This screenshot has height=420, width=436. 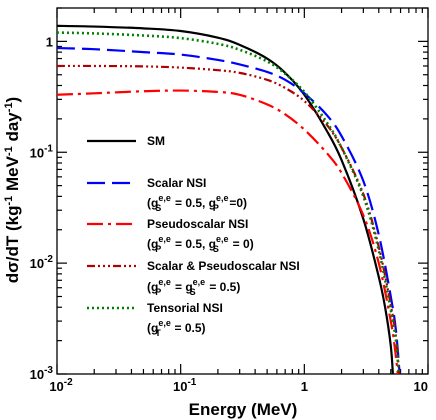 I want to click on legend-sublabel: (ge,e P = ge,e S = 0.5), so click(x=193, y=287).